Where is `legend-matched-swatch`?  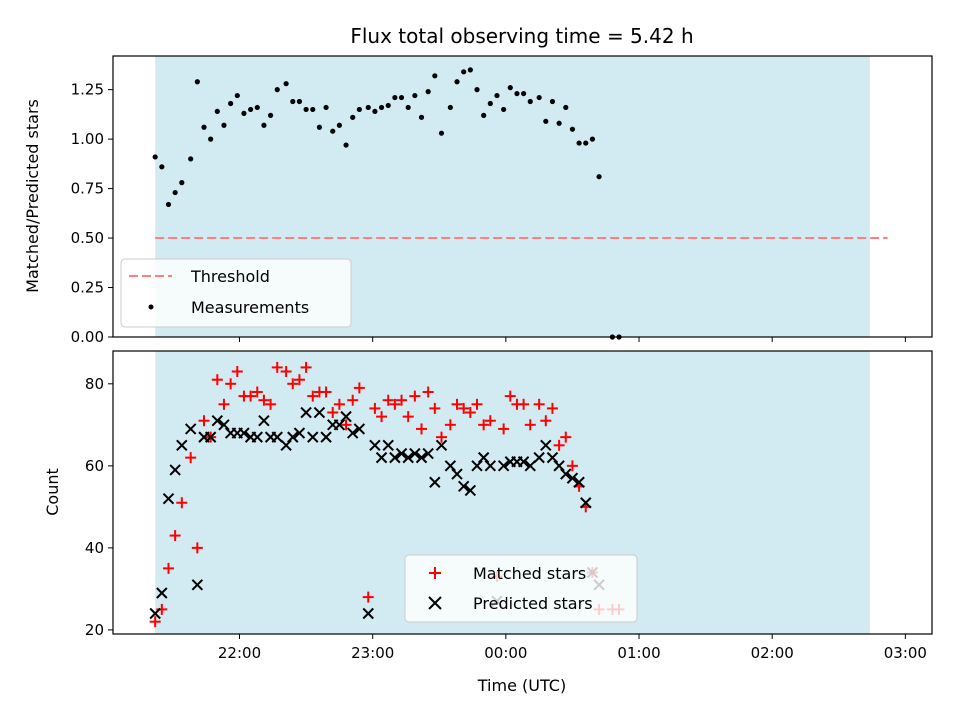 legend-matched-swatch is located at coordinates (435, 573).